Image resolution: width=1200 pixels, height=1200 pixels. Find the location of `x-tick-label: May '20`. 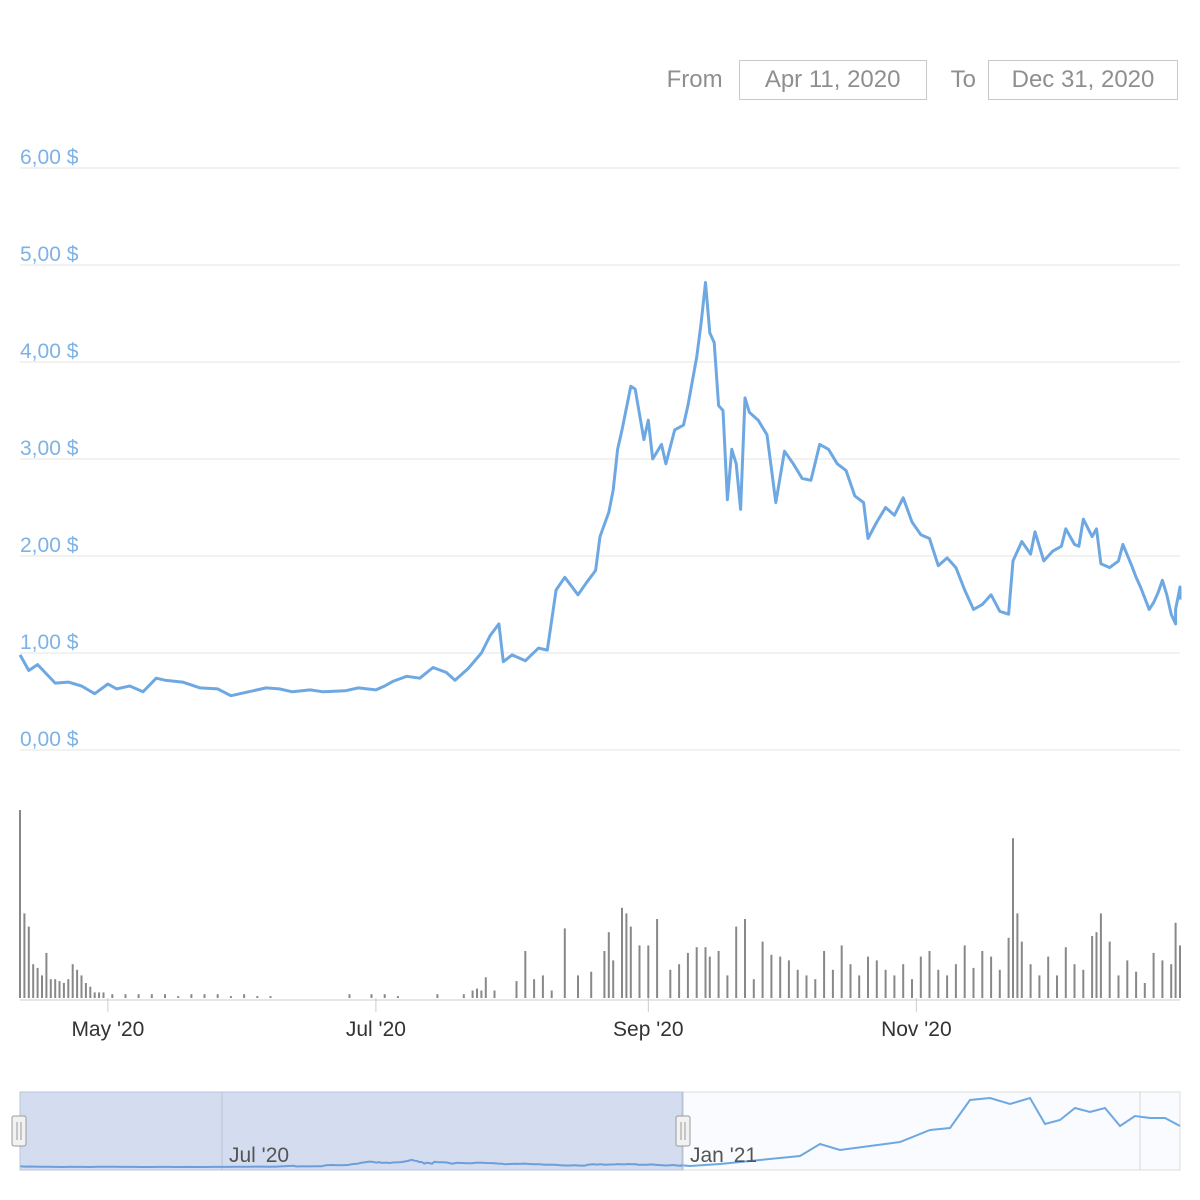

x-tick-label: May '20 is located at coordinates (107, 1029).